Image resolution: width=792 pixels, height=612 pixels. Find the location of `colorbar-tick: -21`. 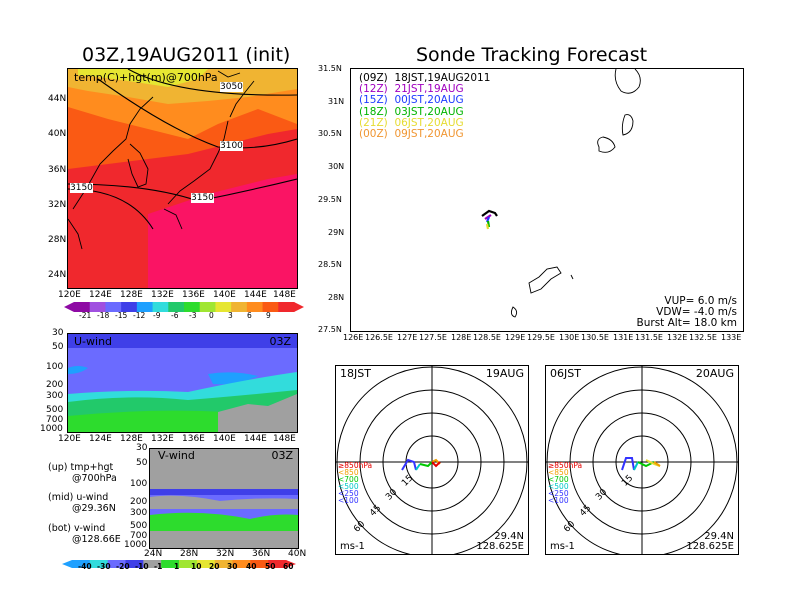

colorbar-tick: -21 is located at coordinates (85, 315).